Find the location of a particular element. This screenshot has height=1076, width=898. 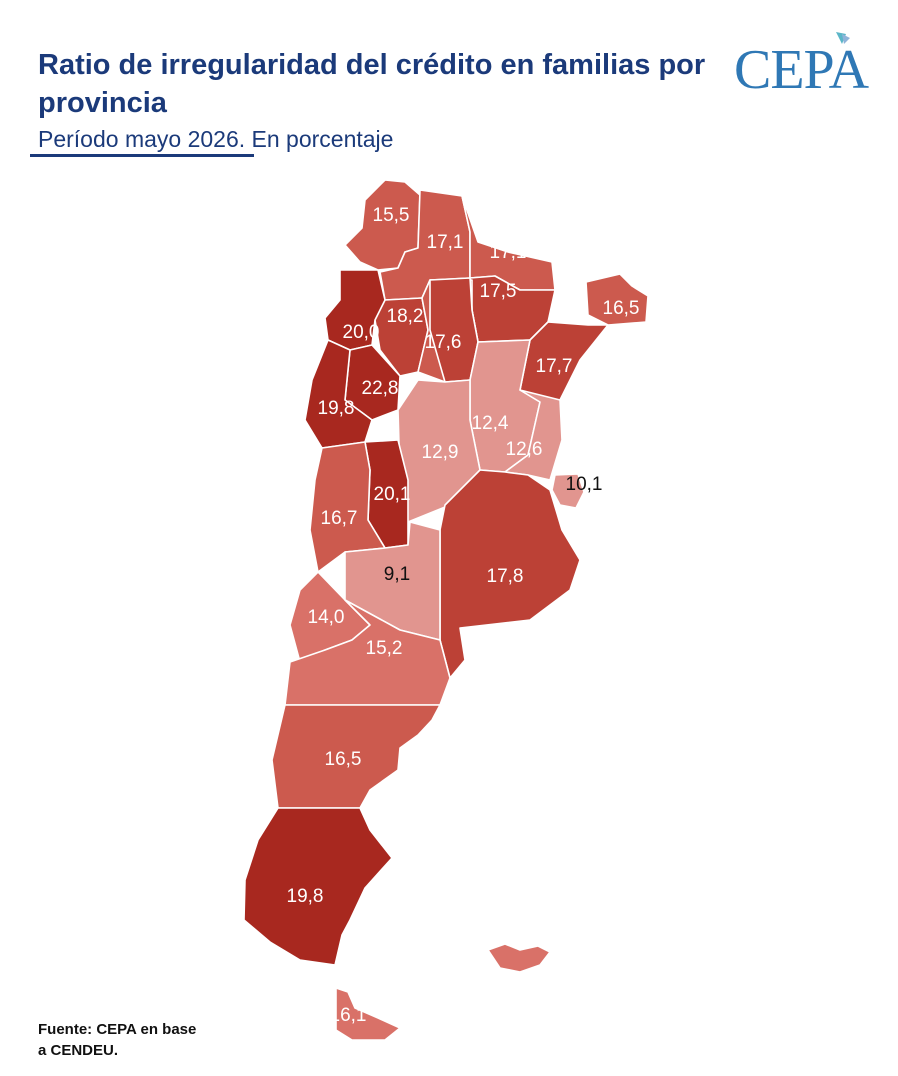

source-line-1: Fuente: CEPA en base is located at coordinates (117, 1029).